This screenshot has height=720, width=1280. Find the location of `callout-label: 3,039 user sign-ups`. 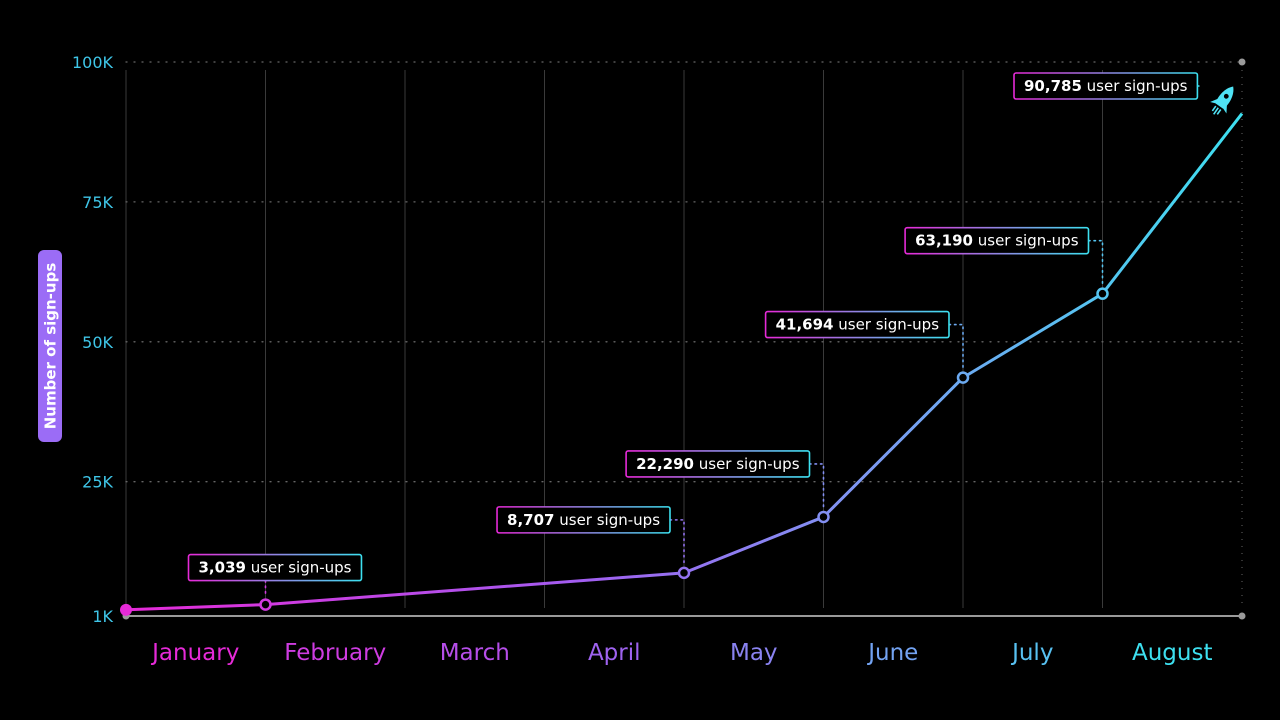

callout-label: 3,039 user sign-ups is located at coordinates (275, 568).